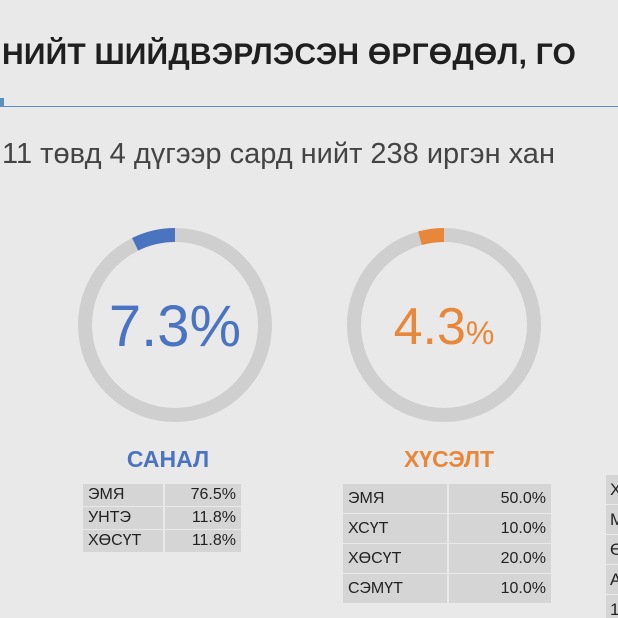 The image size is (618, 618). I want to click on row-name: СЭМҮТ, so click(395, 588).